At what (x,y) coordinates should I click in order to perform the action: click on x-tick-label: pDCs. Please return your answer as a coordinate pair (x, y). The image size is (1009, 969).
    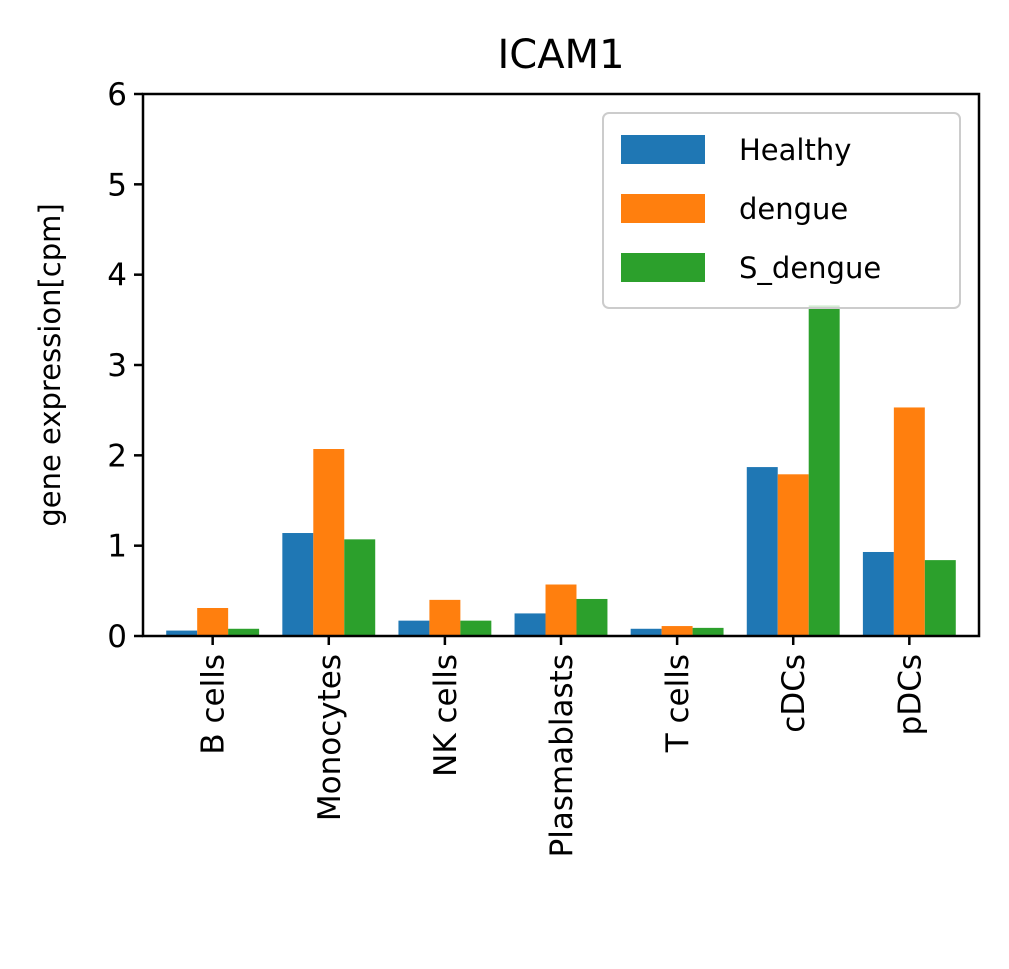
    Looking at the image, I should click on (910, 694).